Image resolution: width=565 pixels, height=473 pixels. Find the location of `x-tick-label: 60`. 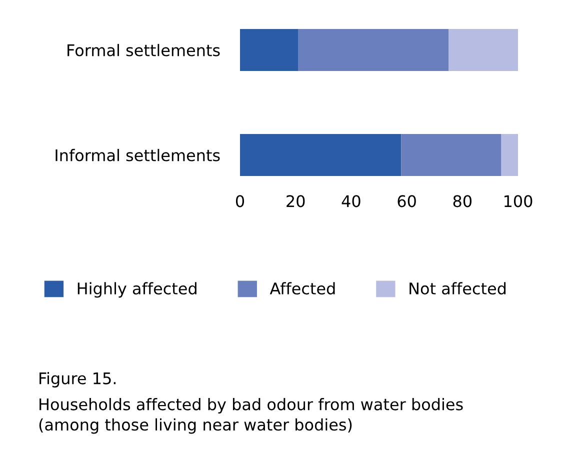

x-tick-label: 60 is located at coordinates (407, 201).